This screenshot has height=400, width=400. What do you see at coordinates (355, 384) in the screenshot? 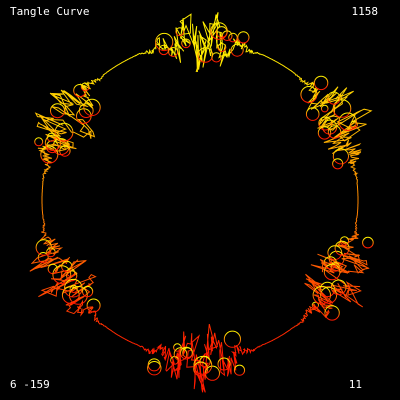
I see `level-readout: 11` at bounding box center [355, 384].